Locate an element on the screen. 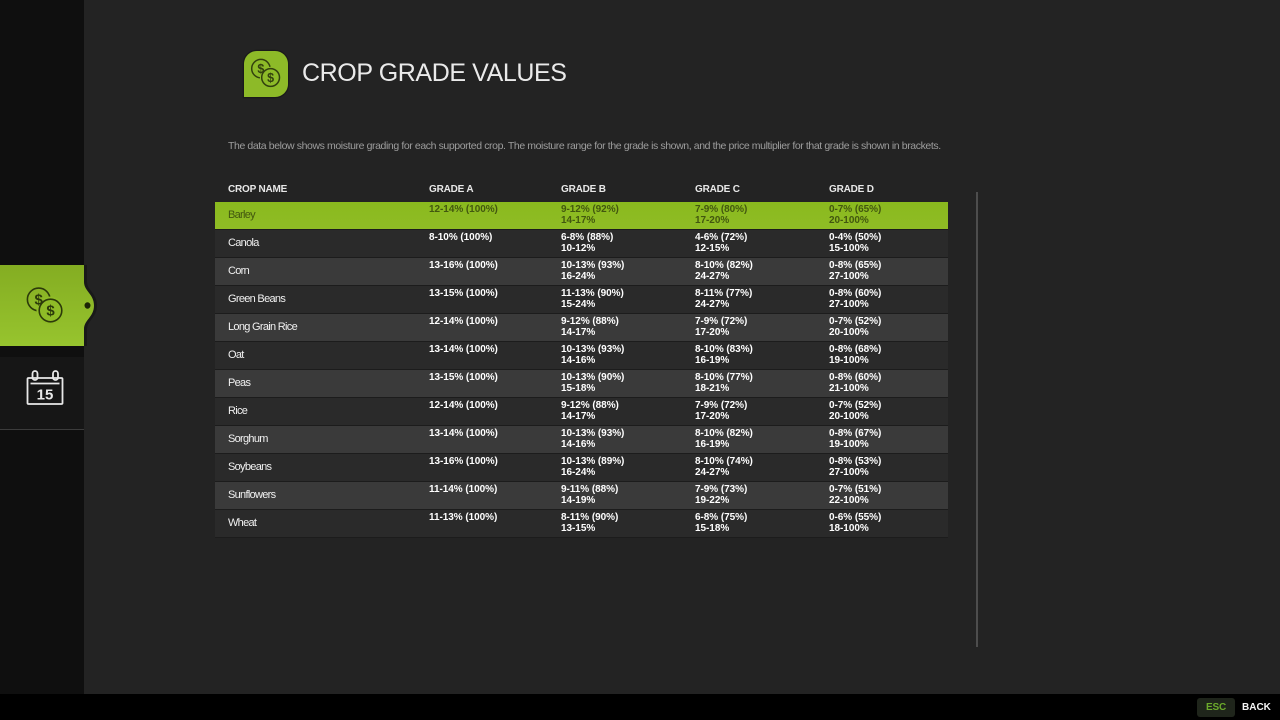  svg-text: 15 is located at coordinates (45, 395).